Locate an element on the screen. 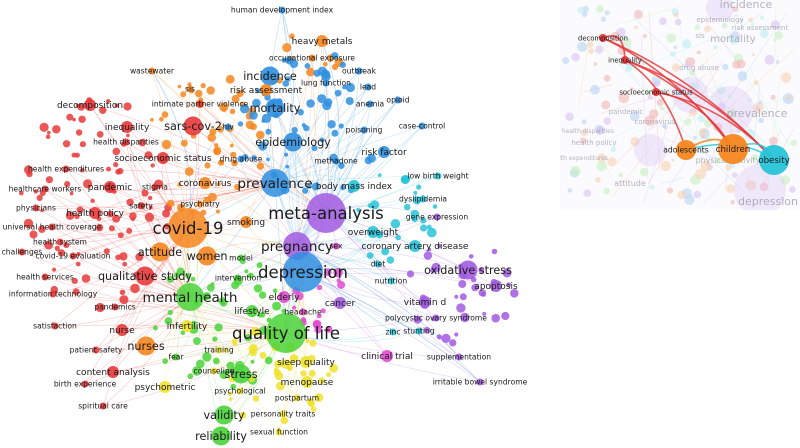 Image resolution: width=800 pixels, height=448 pixels. keyword-node-drug-abuse is located at coordinates (241, 159).